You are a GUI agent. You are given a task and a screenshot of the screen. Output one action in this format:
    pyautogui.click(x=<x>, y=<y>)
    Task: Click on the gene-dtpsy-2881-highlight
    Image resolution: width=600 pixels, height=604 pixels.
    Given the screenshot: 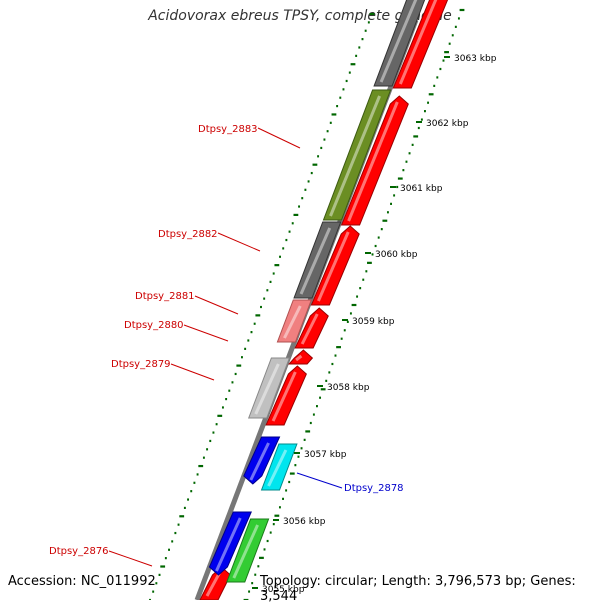 What is the action you would take?
    pyautogui.click(x=292, y=322)
    